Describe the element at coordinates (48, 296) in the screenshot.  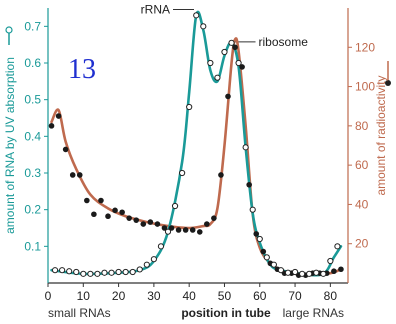
I see `x-tick-label: 0` at that location.